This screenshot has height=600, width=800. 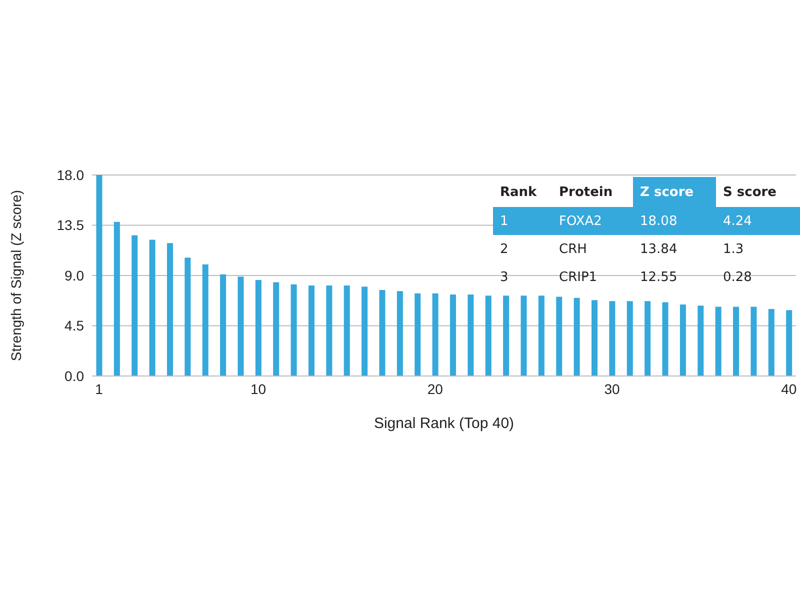 I want to click on annotation: S score, so click(x=750, y=193).